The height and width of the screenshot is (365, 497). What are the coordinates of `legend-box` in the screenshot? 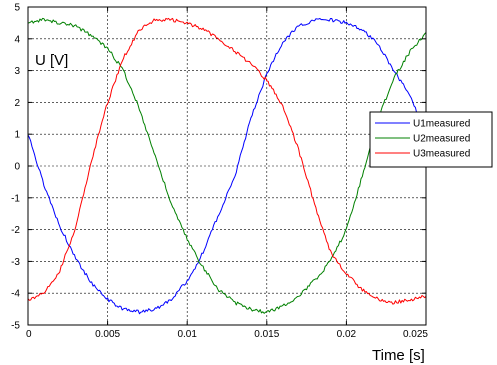 It's located at (431, 139).